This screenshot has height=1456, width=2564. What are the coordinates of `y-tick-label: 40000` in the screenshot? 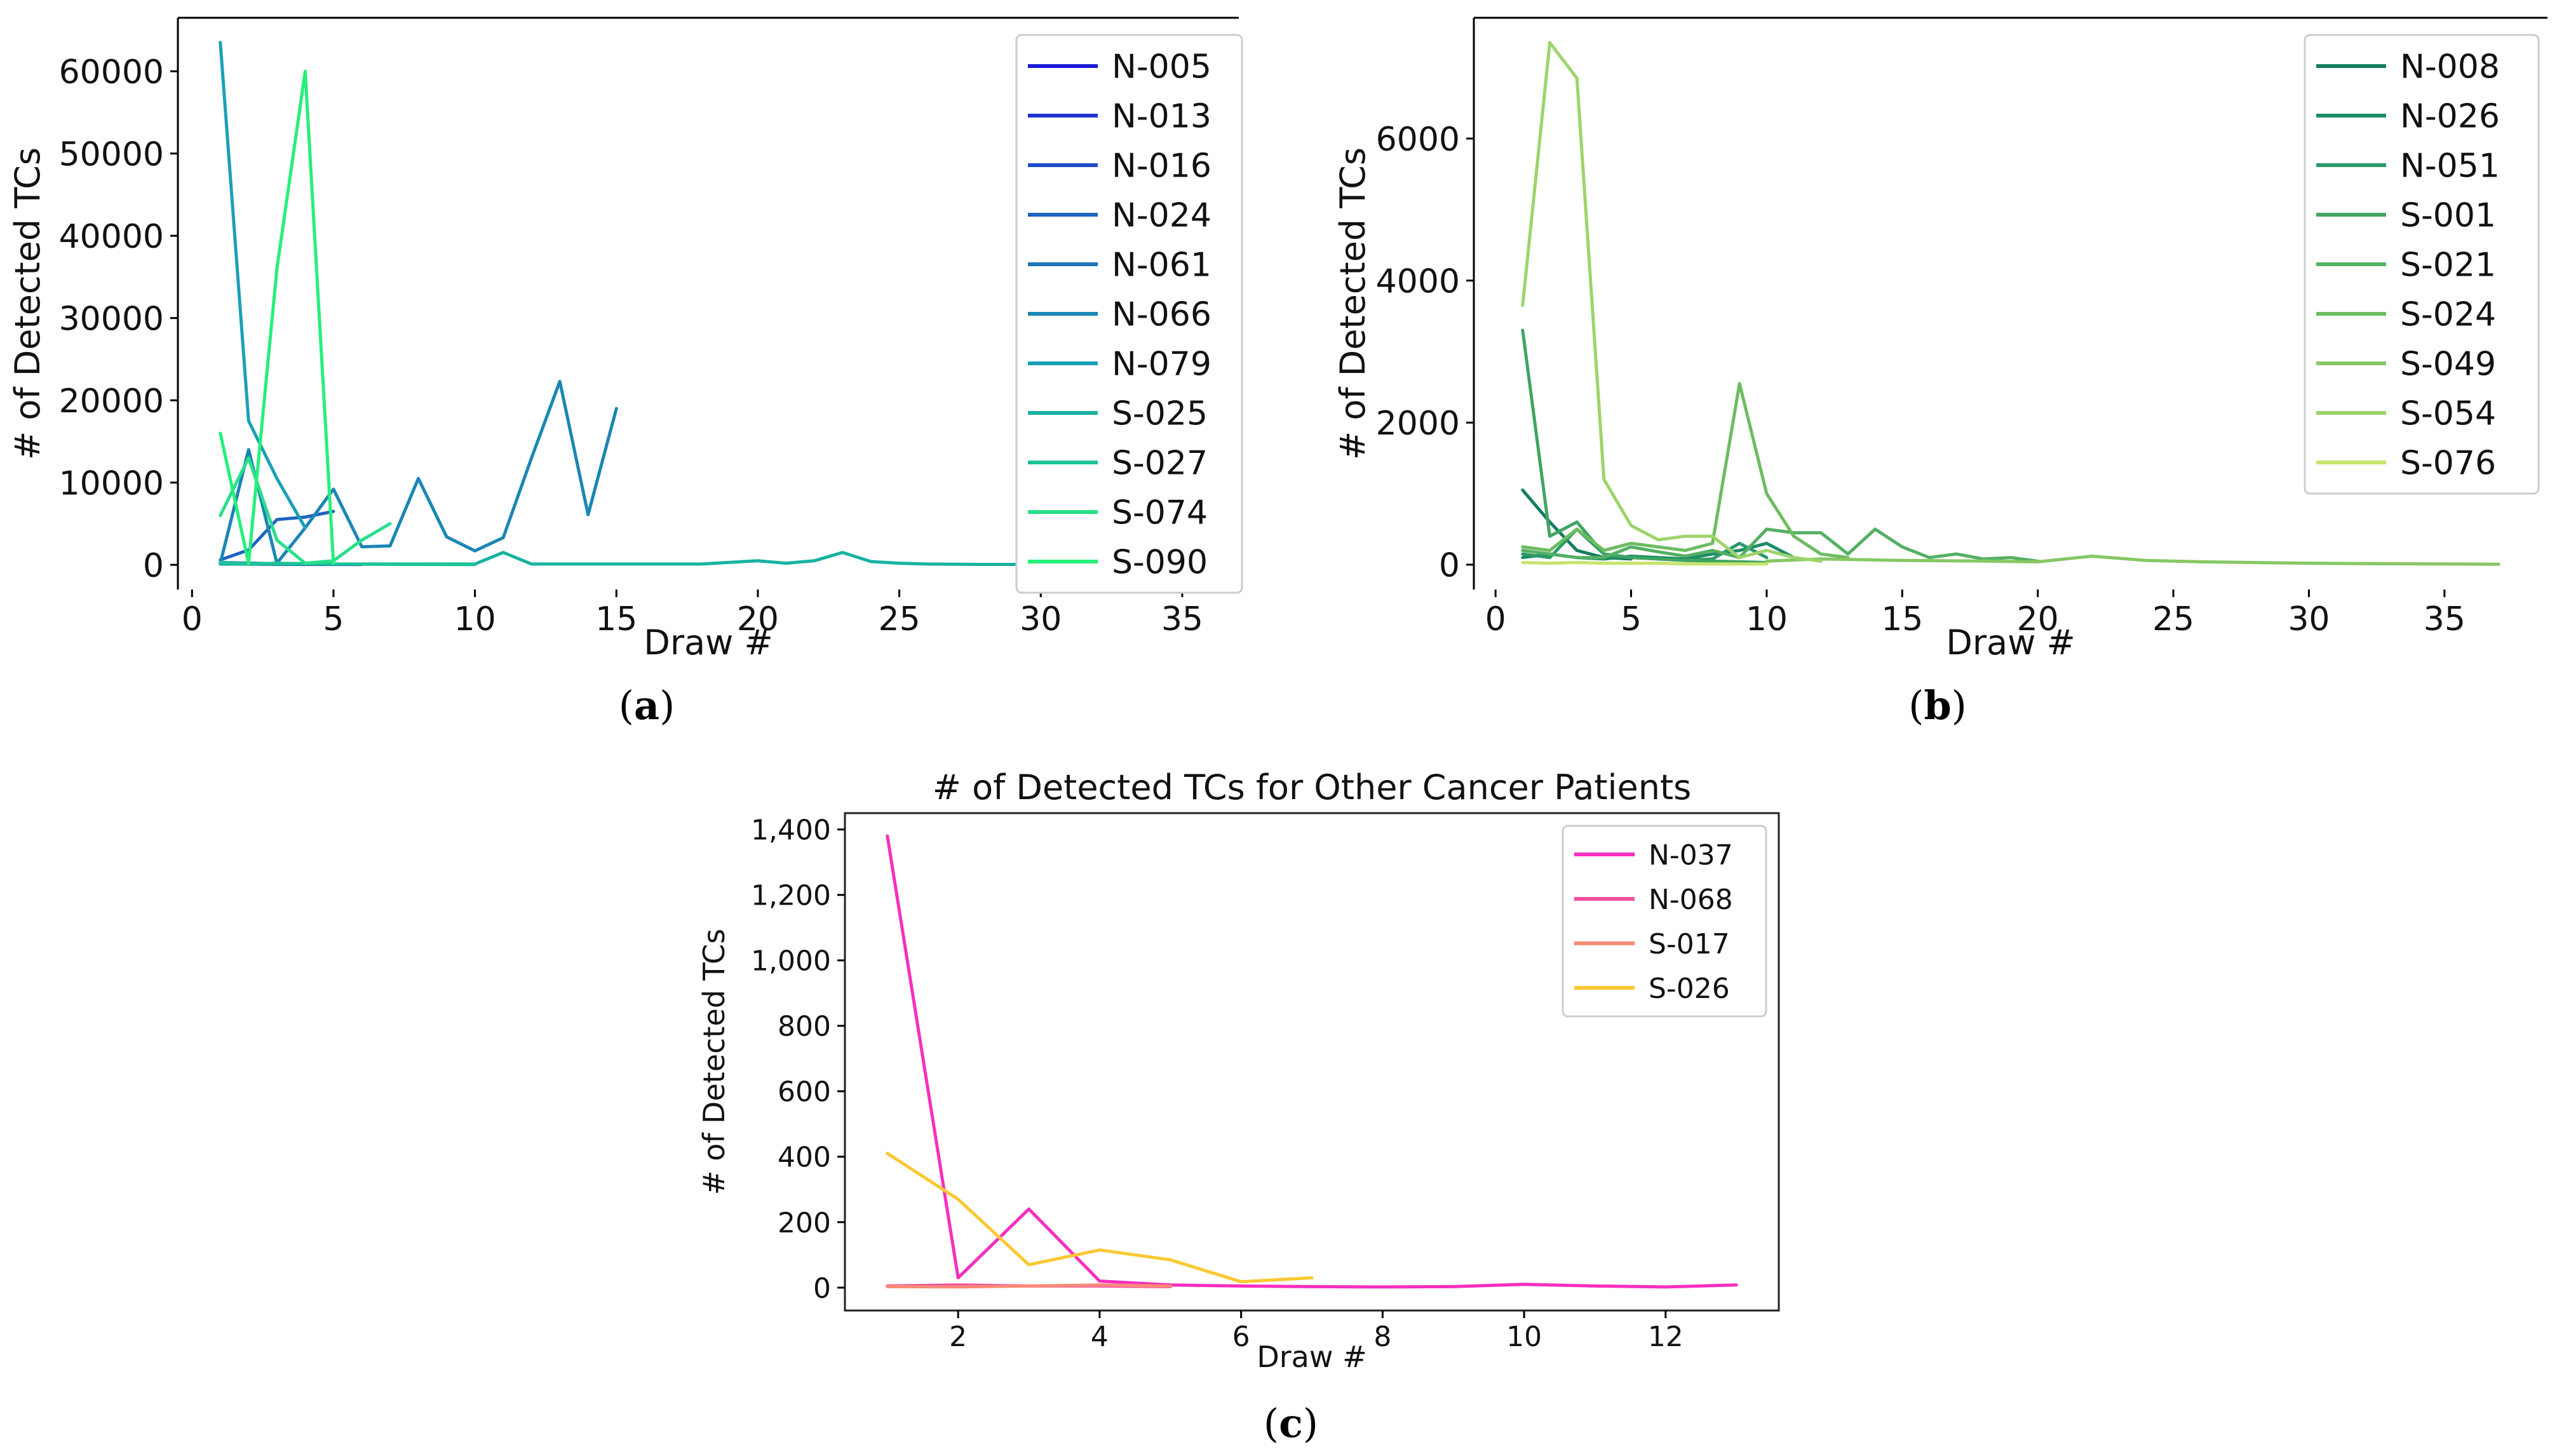 It's located at (111, 237).